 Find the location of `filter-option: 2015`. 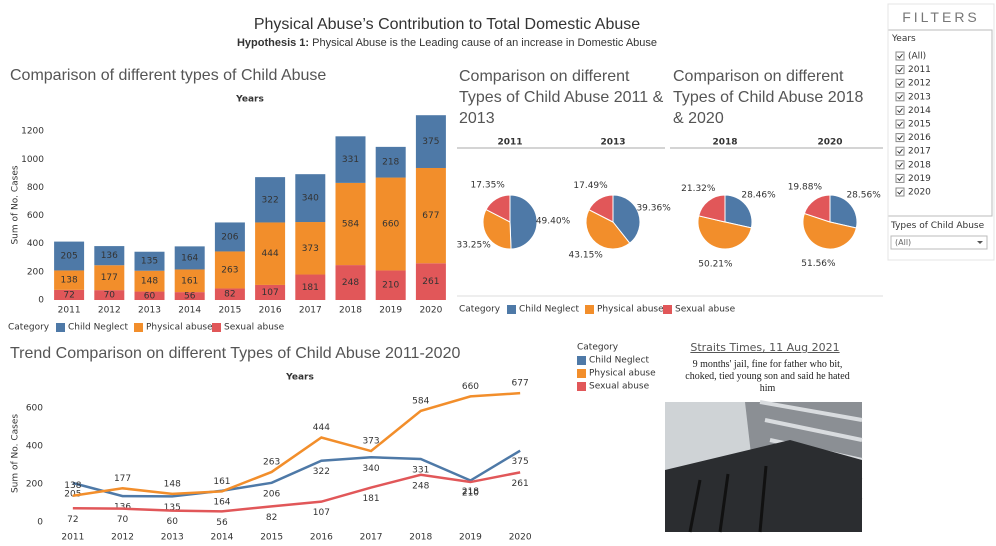

filter-option: 2015 is located at coordinates (919, 125).